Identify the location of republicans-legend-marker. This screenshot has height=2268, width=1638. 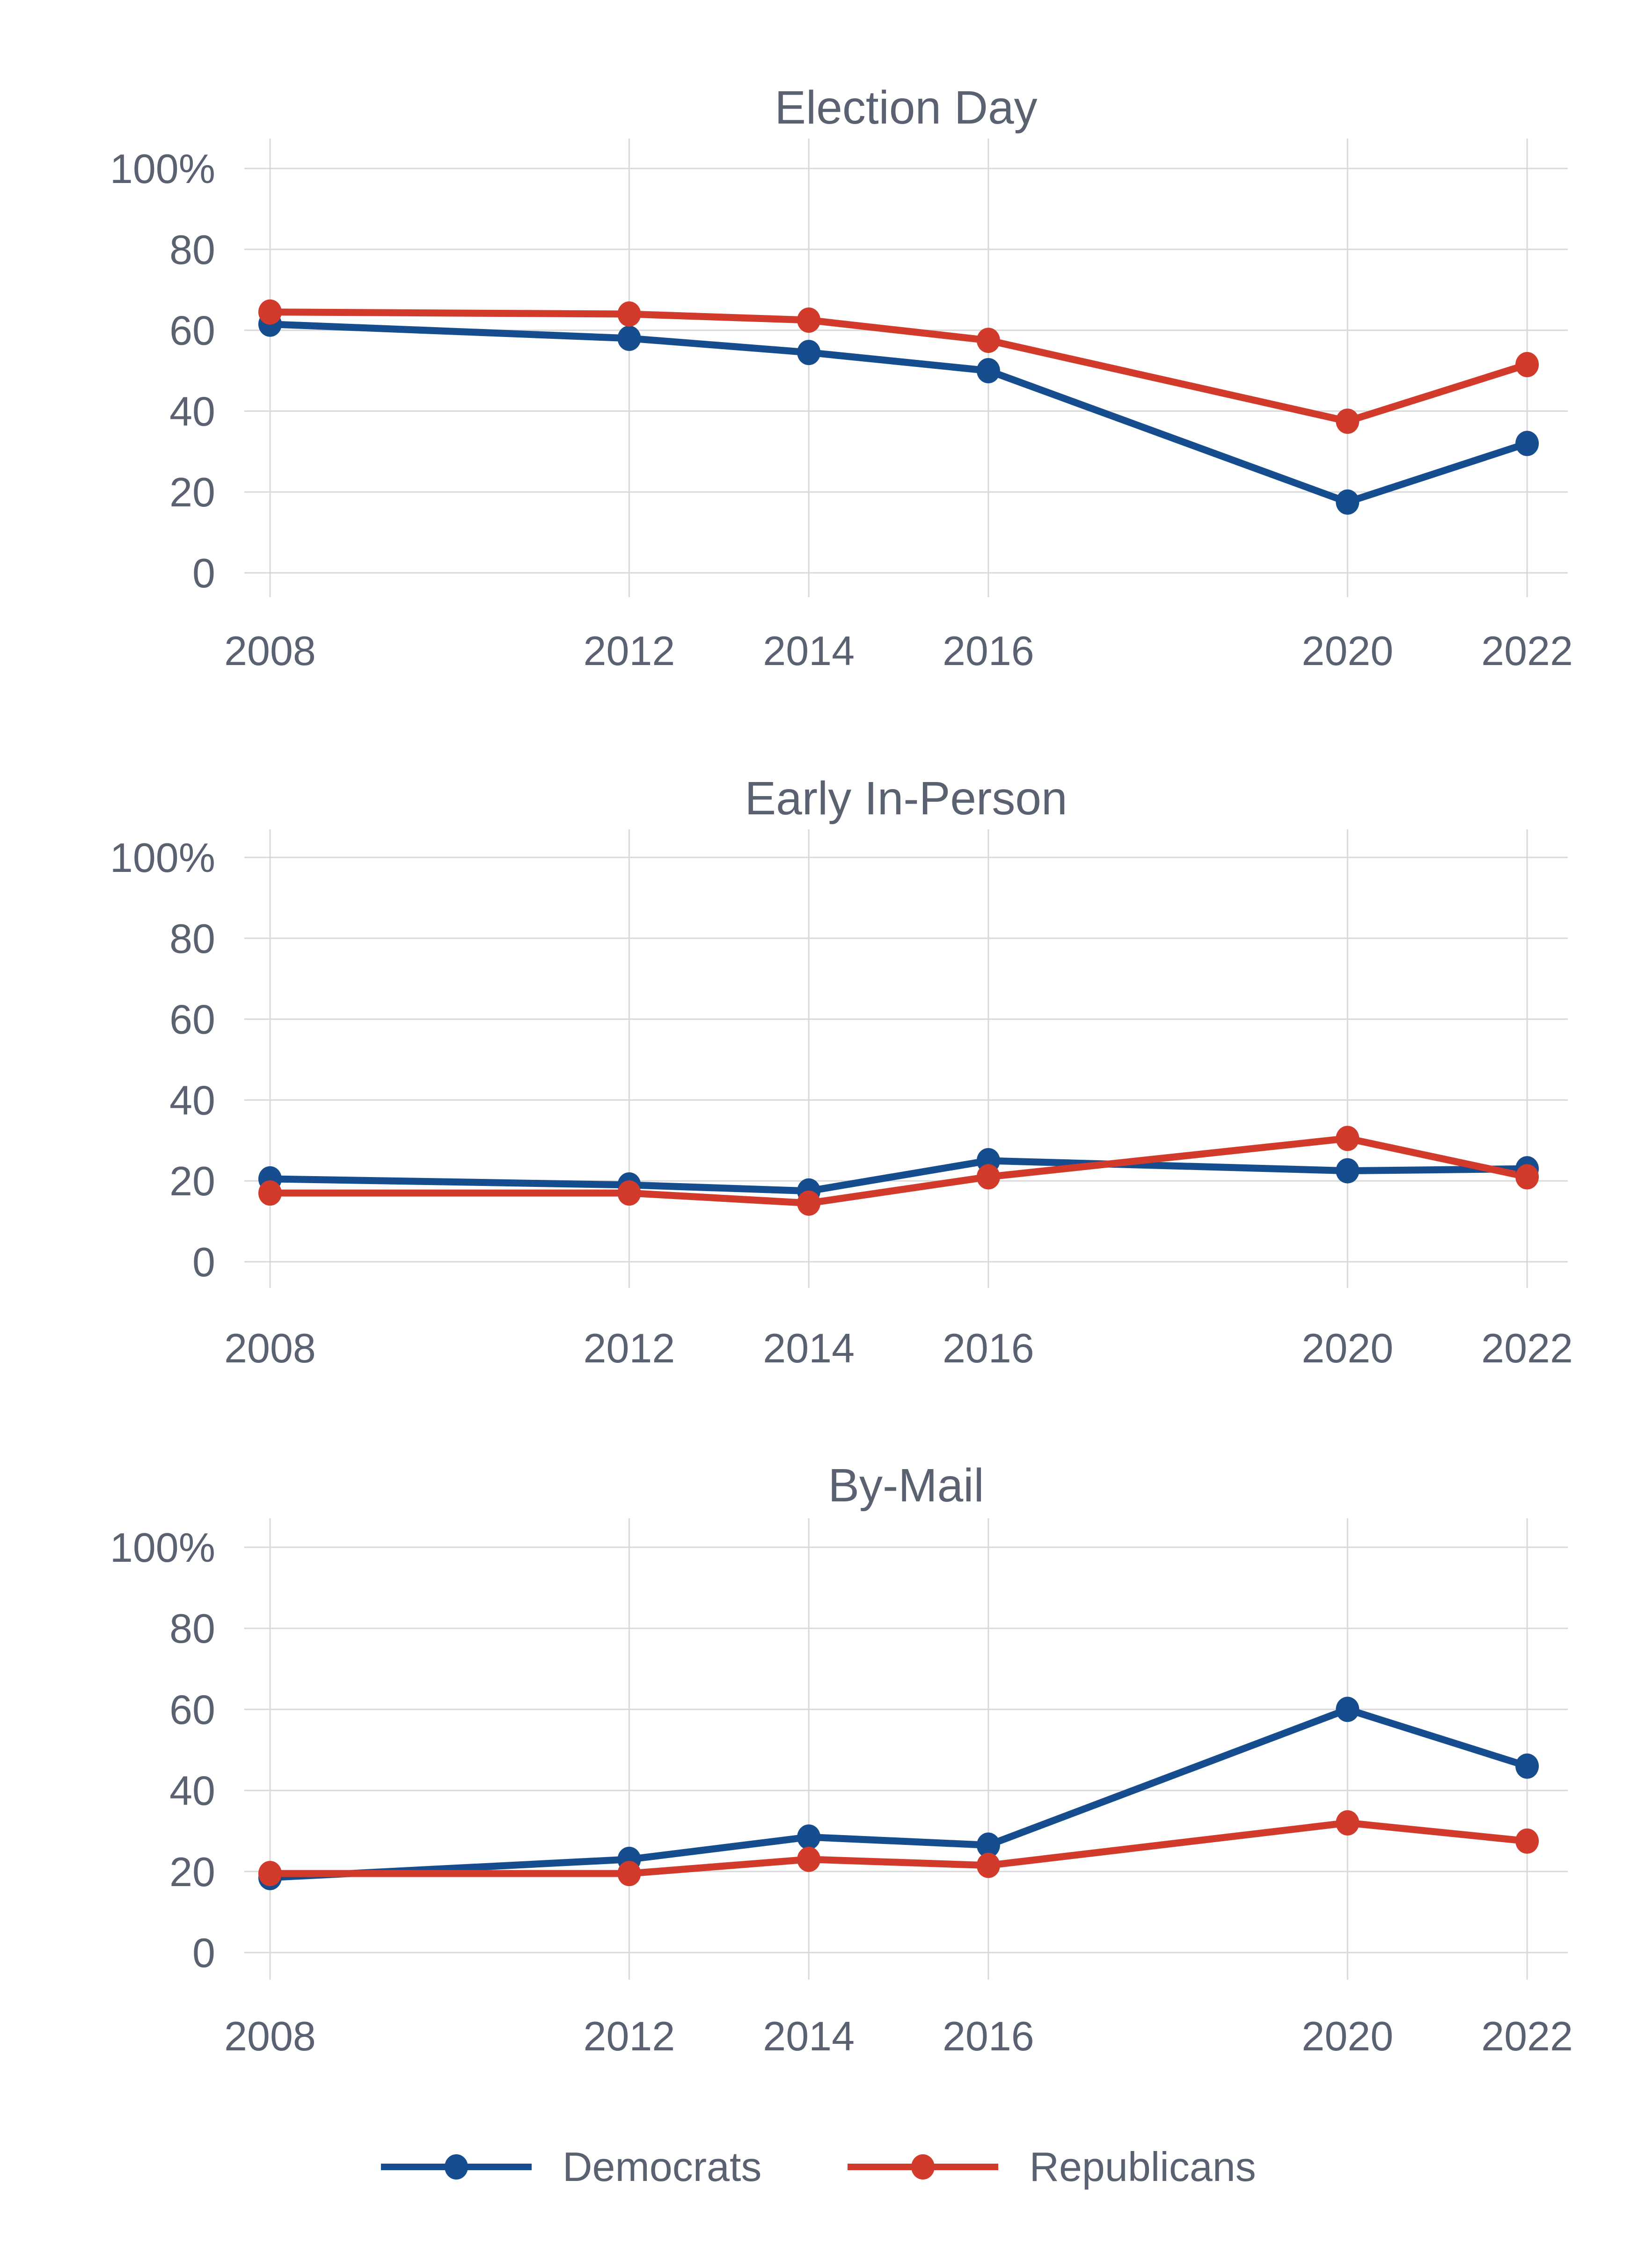
(923, 2167).